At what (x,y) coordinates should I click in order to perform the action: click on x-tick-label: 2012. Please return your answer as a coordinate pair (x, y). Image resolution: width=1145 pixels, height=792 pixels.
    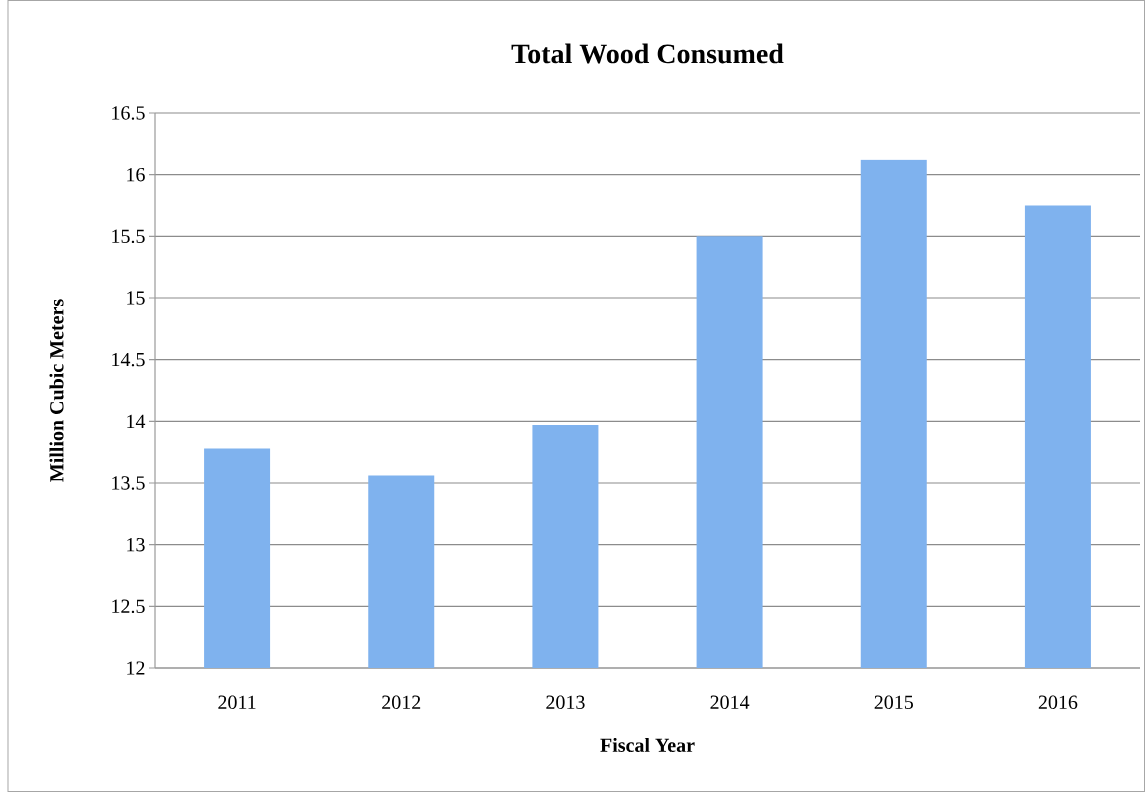
    Looking at the image, I should click on (401, 702).